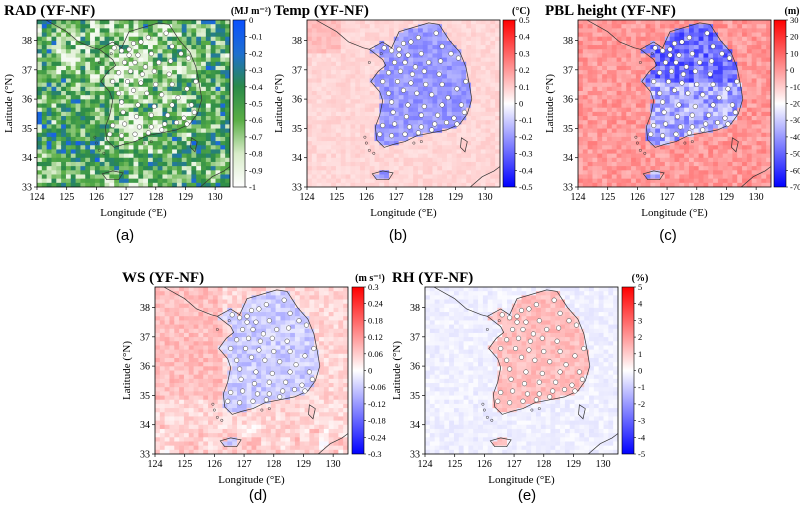  I want to click on x-tick-label: 126, so click(637, 197).